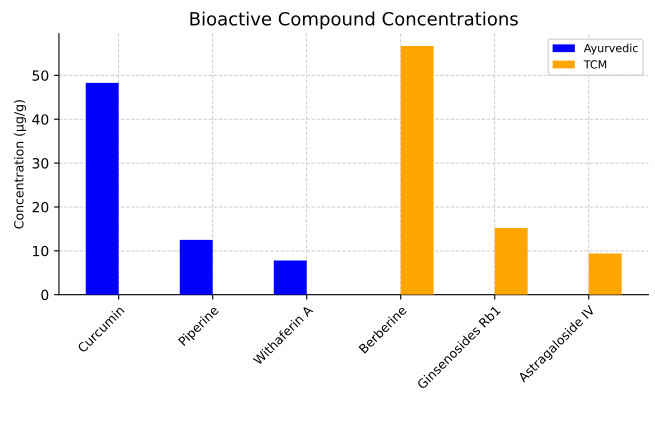 The image size is (655, 421). Describe the element at coordinates (595, 64) in the screenshot. I see `legend-label: TCM` at that location.